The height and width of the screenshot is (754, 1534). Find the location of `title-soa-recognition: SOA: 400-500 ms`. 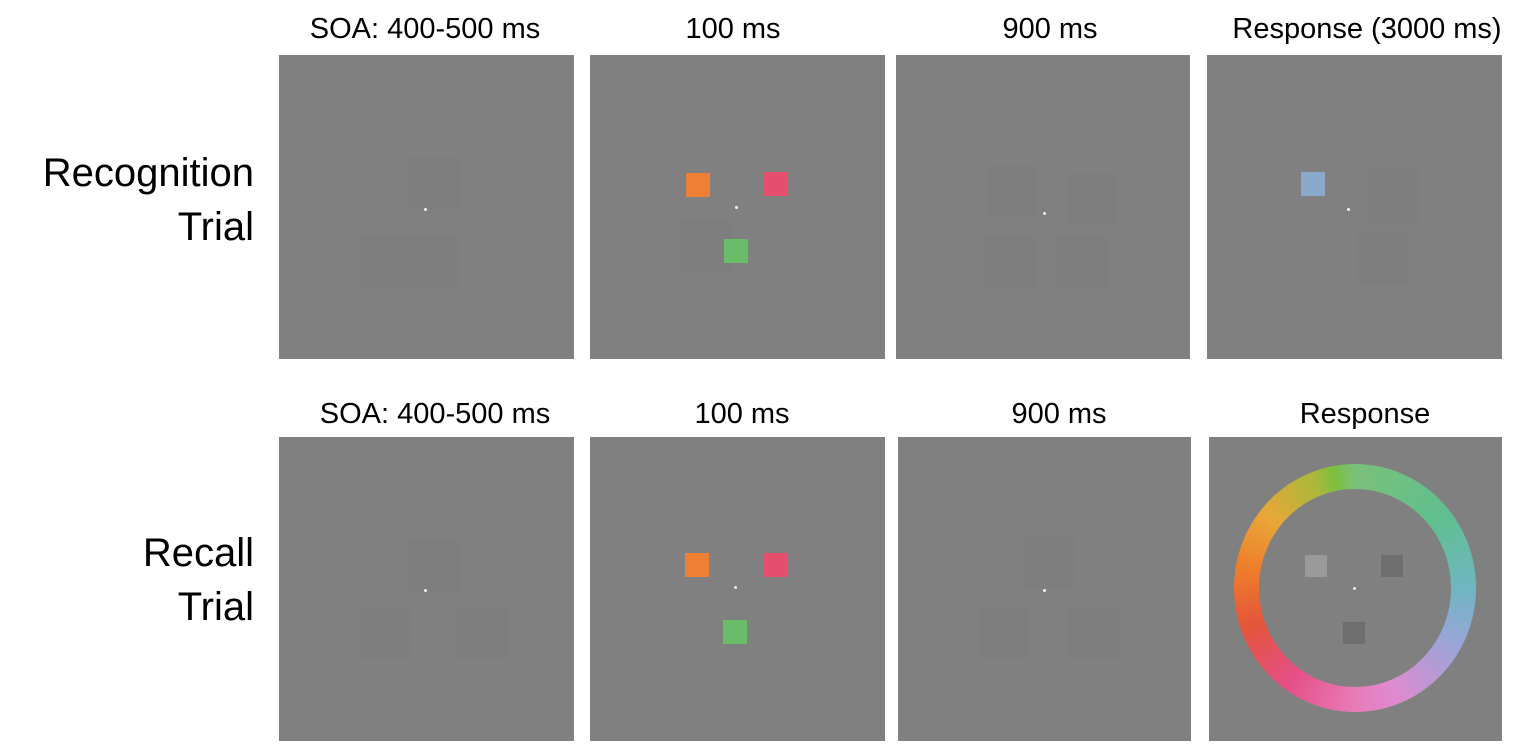

title-soa-recognition: SOA: 400-500 ms is located at coordinates (425, 29).